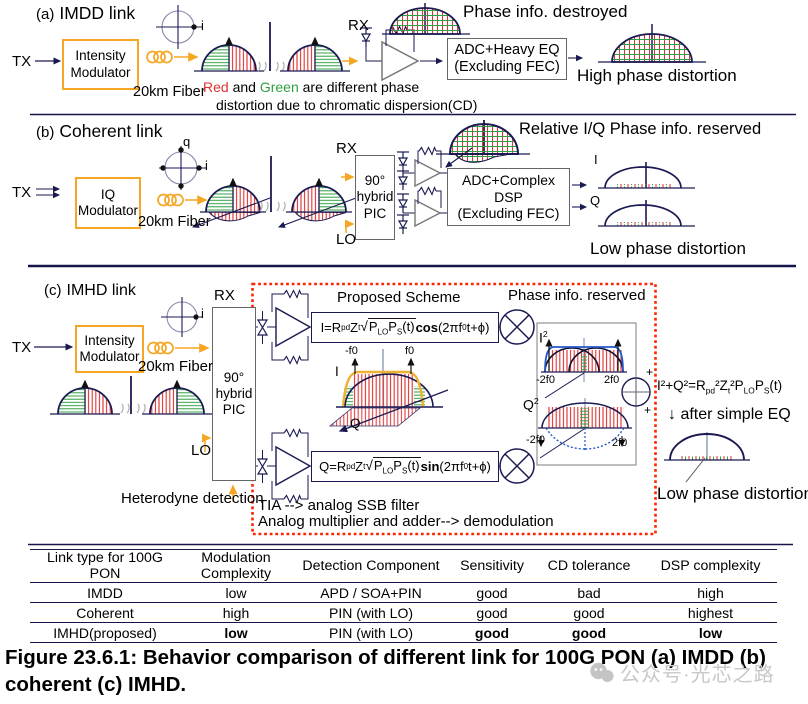 This screenshot has width=808, height=704. I want to click on spectrum-c-output, so click(707, 457).